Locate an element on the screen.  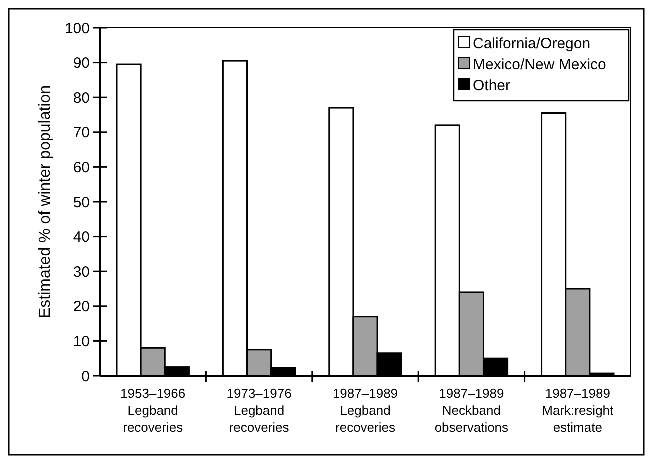
x-tick-label: 1987–1989 Mark:resight estimate is located at coordinates (578, 410).